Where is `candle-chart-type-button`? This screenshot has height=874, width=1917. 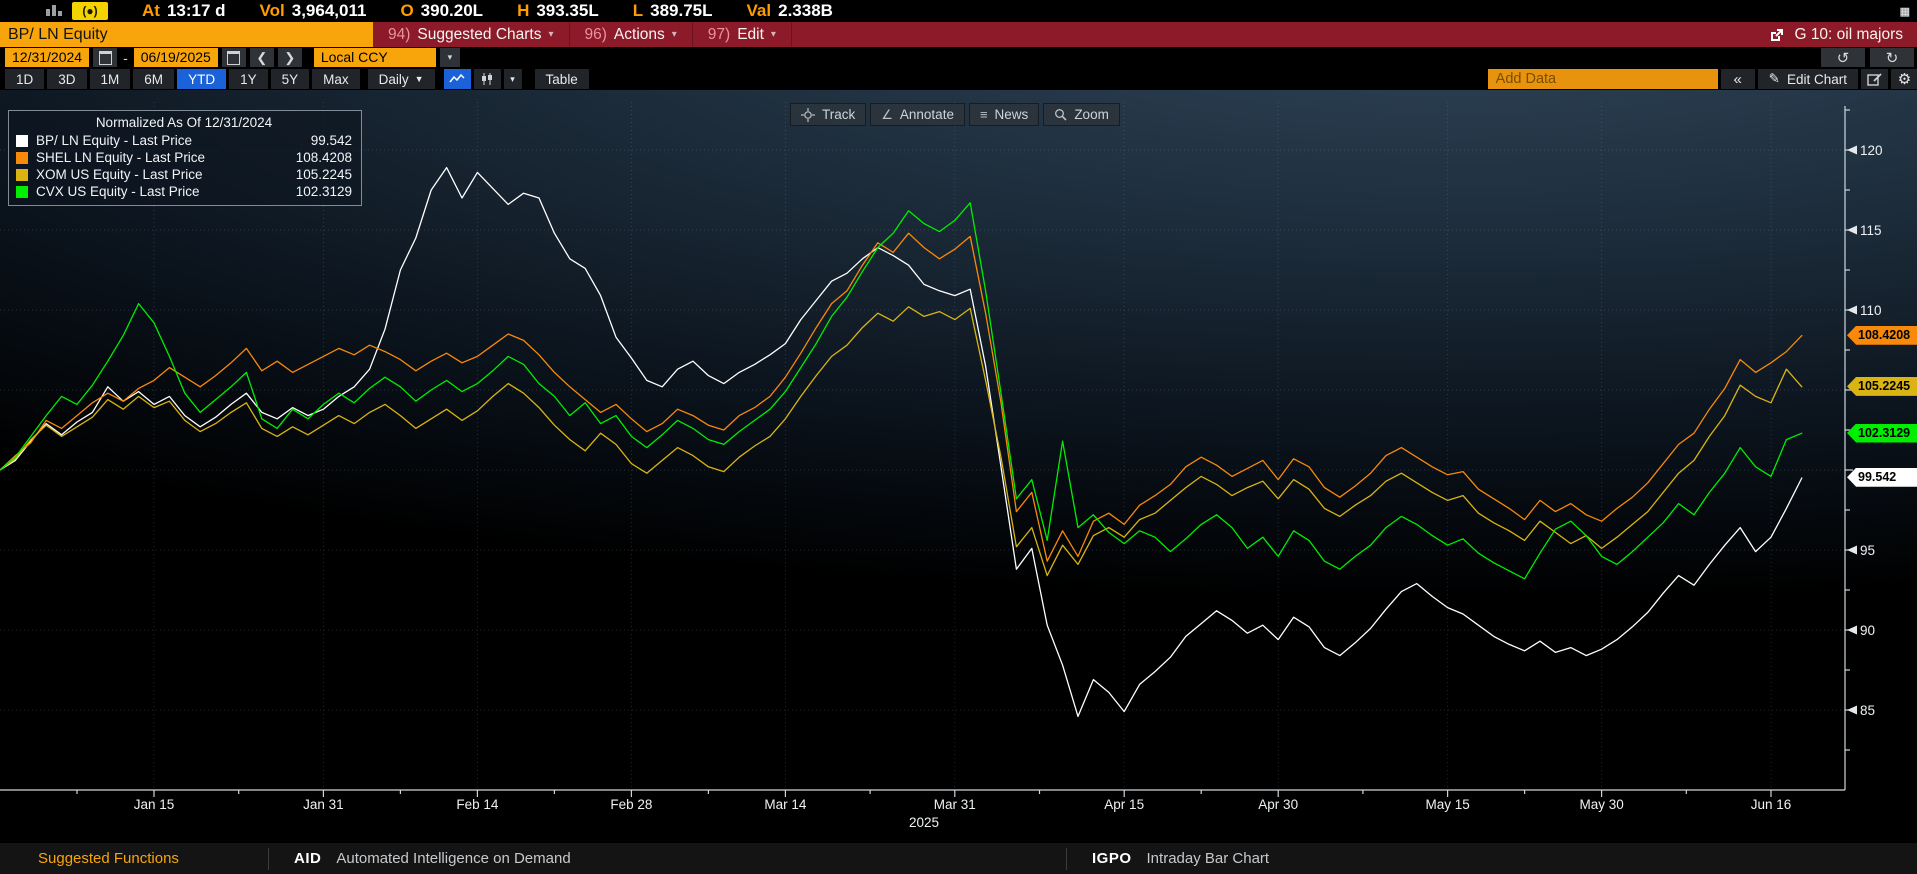
candle-chart-type-button is located at coordinates (487, 79).